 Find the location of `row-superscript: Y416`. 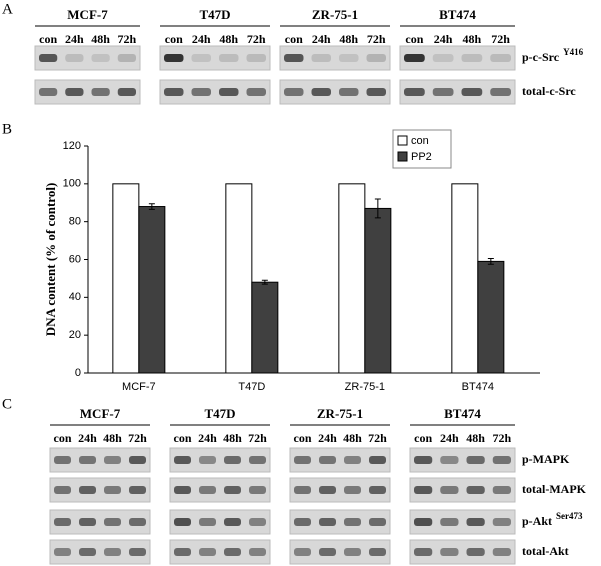

row-superscript: Y416 is located at coordinates (573, 52).